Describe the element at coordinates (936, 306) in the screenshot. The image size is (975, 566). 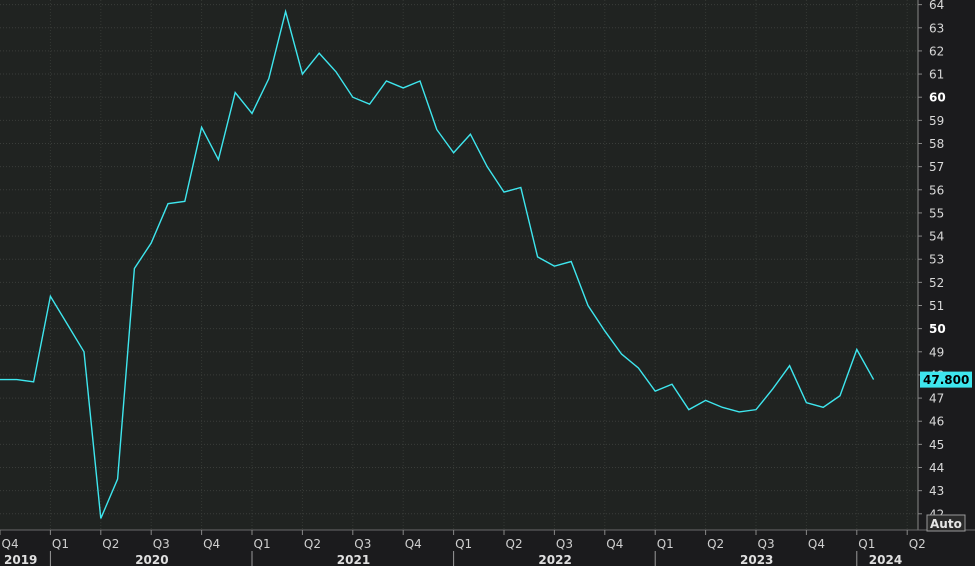
I see `y-tick-label-51: 51` at that location.